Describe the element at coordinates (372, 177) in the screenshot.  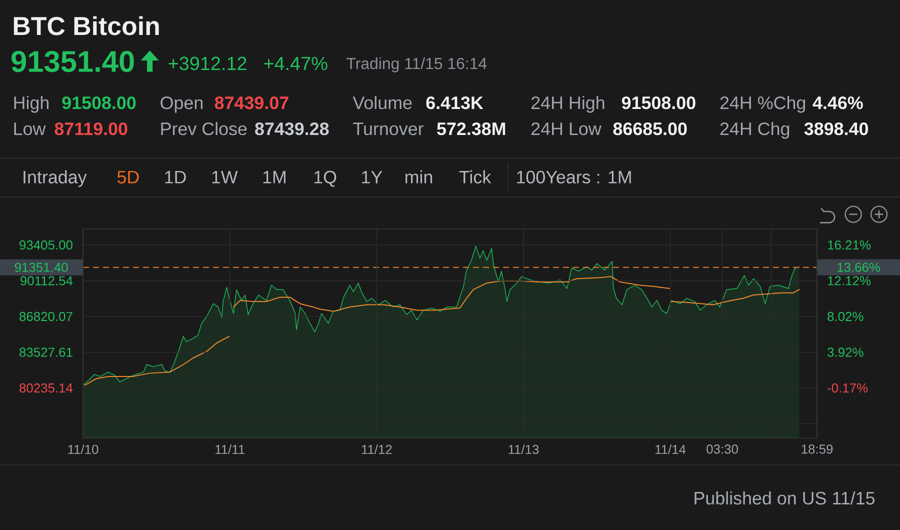
I see `text: 1Y` at that location.